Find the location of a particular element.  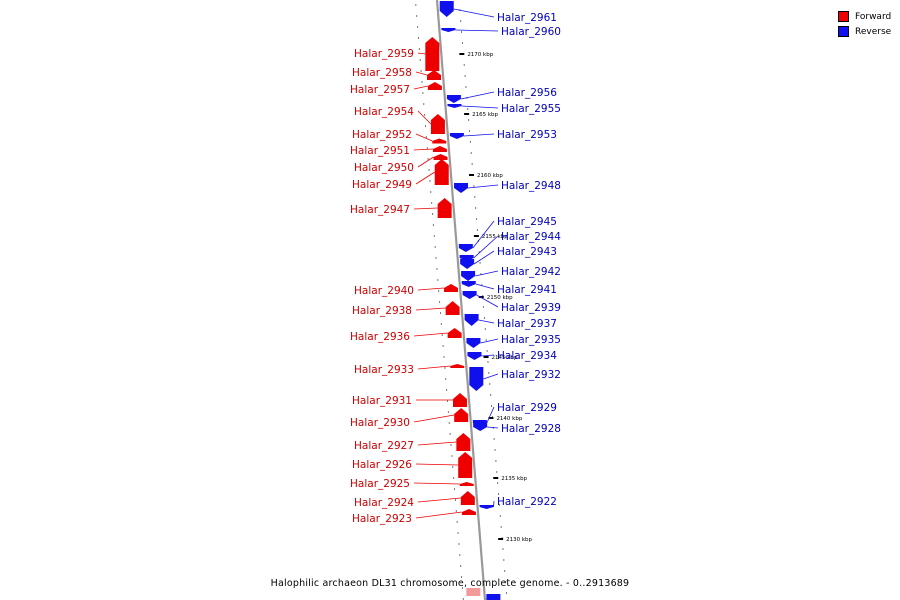

scale-tick-label: 2160 kbp is located at coordinates (490, 176).